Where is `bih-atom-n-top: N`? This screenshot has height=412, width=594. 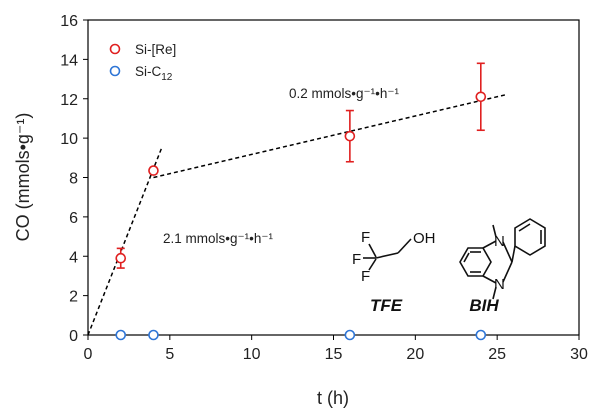
bih-atom-n-top: N is located at coordinates (499, 241).